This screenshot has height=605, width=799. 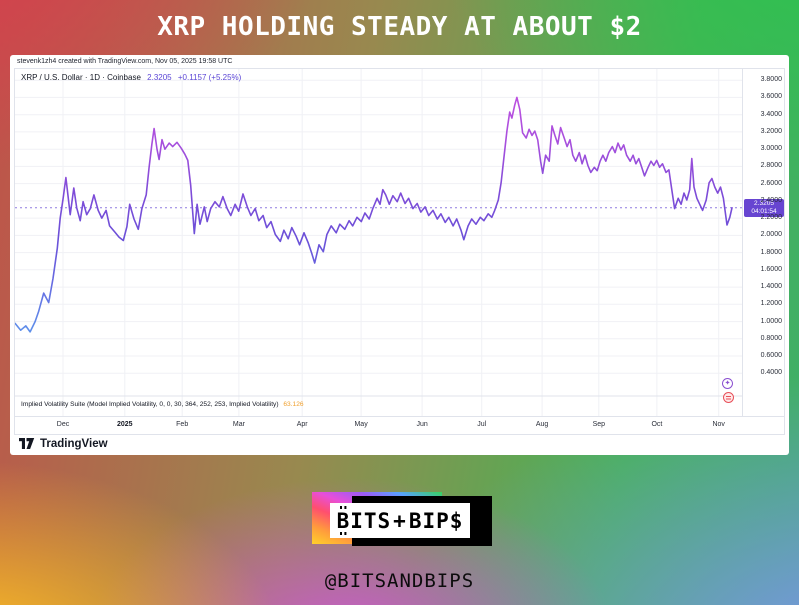 I want to click on logo-dollar-glyph: $, so click(x=456, y=520).